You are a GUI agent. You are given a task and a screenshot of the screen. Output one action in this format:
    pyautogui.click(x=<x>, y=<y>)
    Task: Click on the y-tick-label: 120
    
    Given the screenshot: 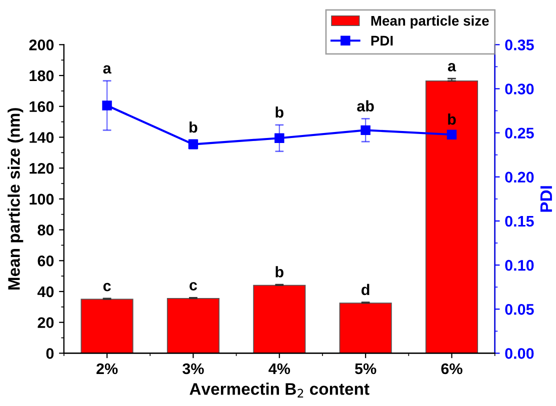 What is the action you would take?
    pyautogui.click(x=42, y=168)
    